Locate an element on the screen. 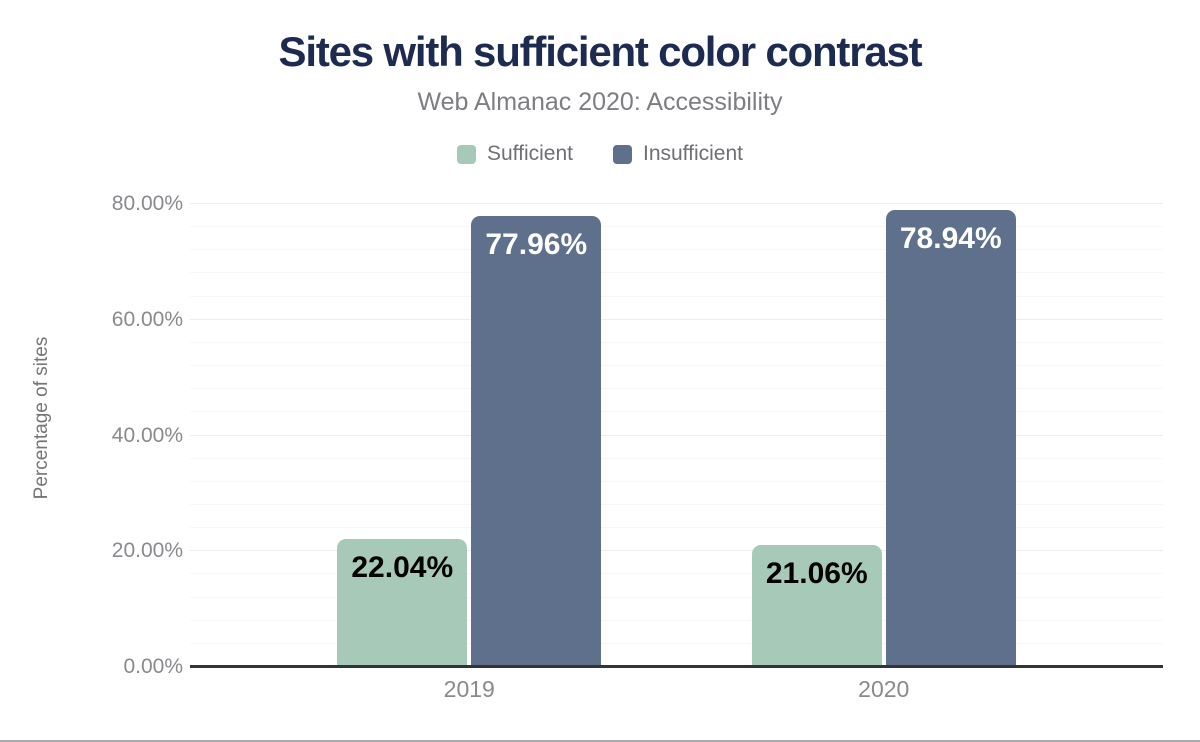 This screenshot has height=742, width=1200. bar-value-label: 78.94% is located at coordinates (950, 239).